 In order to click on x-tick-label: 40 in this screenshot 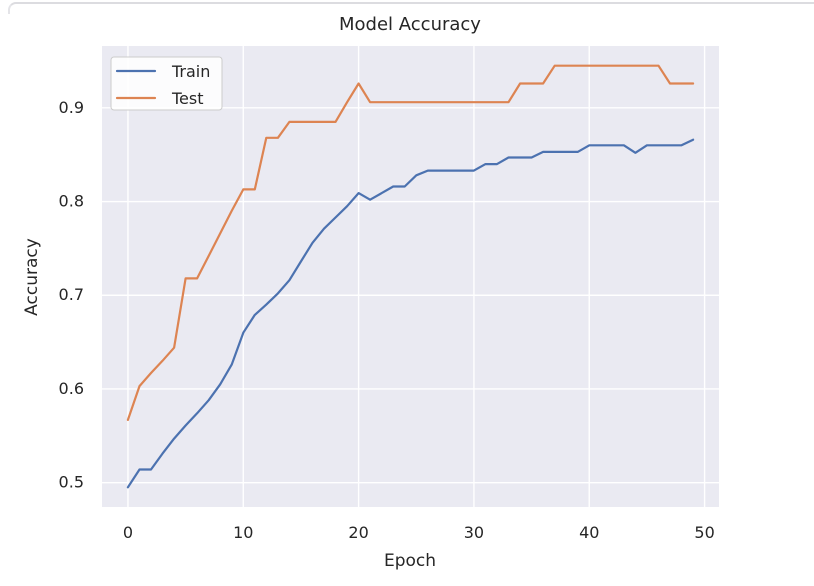, I will do `click(589, 532)`.